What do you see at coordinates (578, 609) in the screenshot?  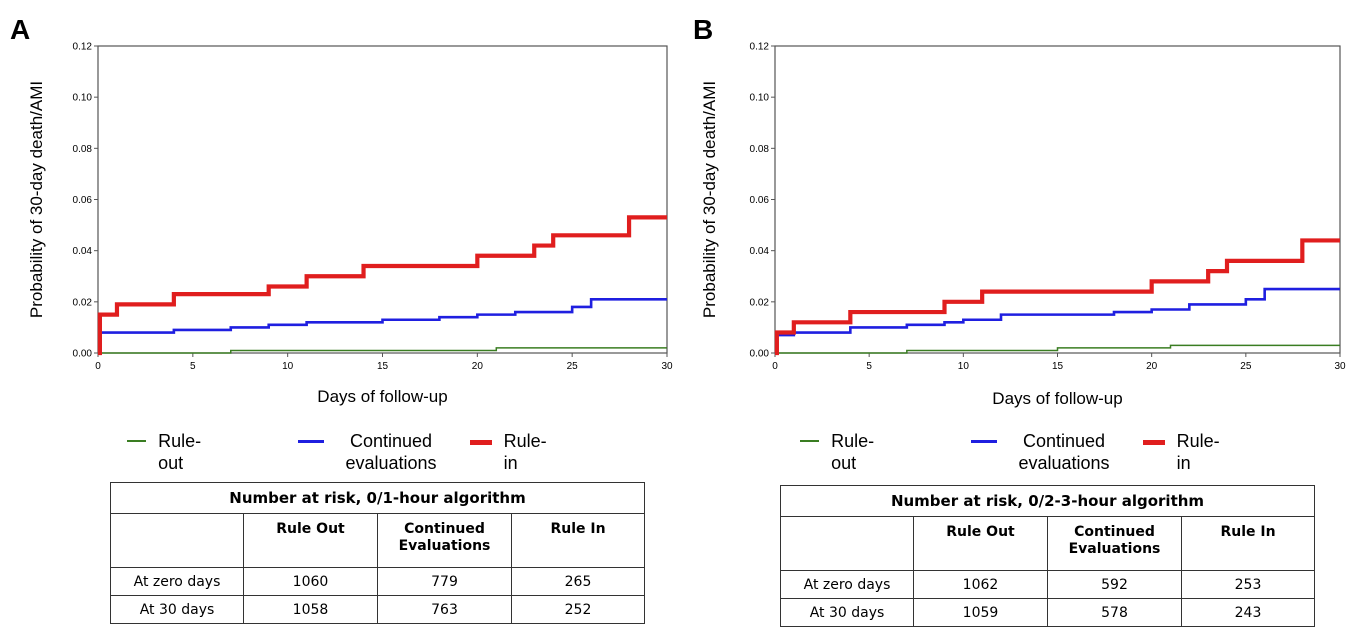 I see `table-cell: 252` at bounding box center [578, 609].